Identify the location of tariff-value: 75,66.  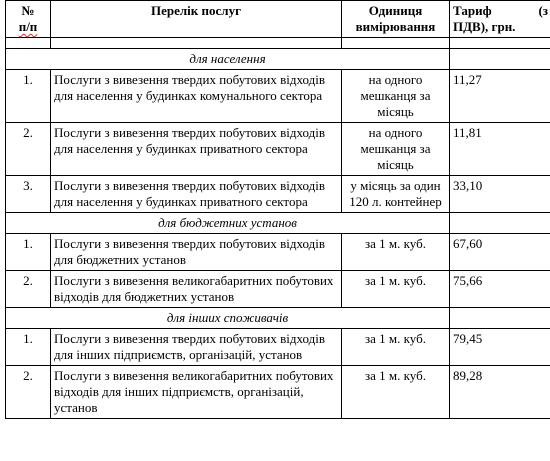
(499, 289).